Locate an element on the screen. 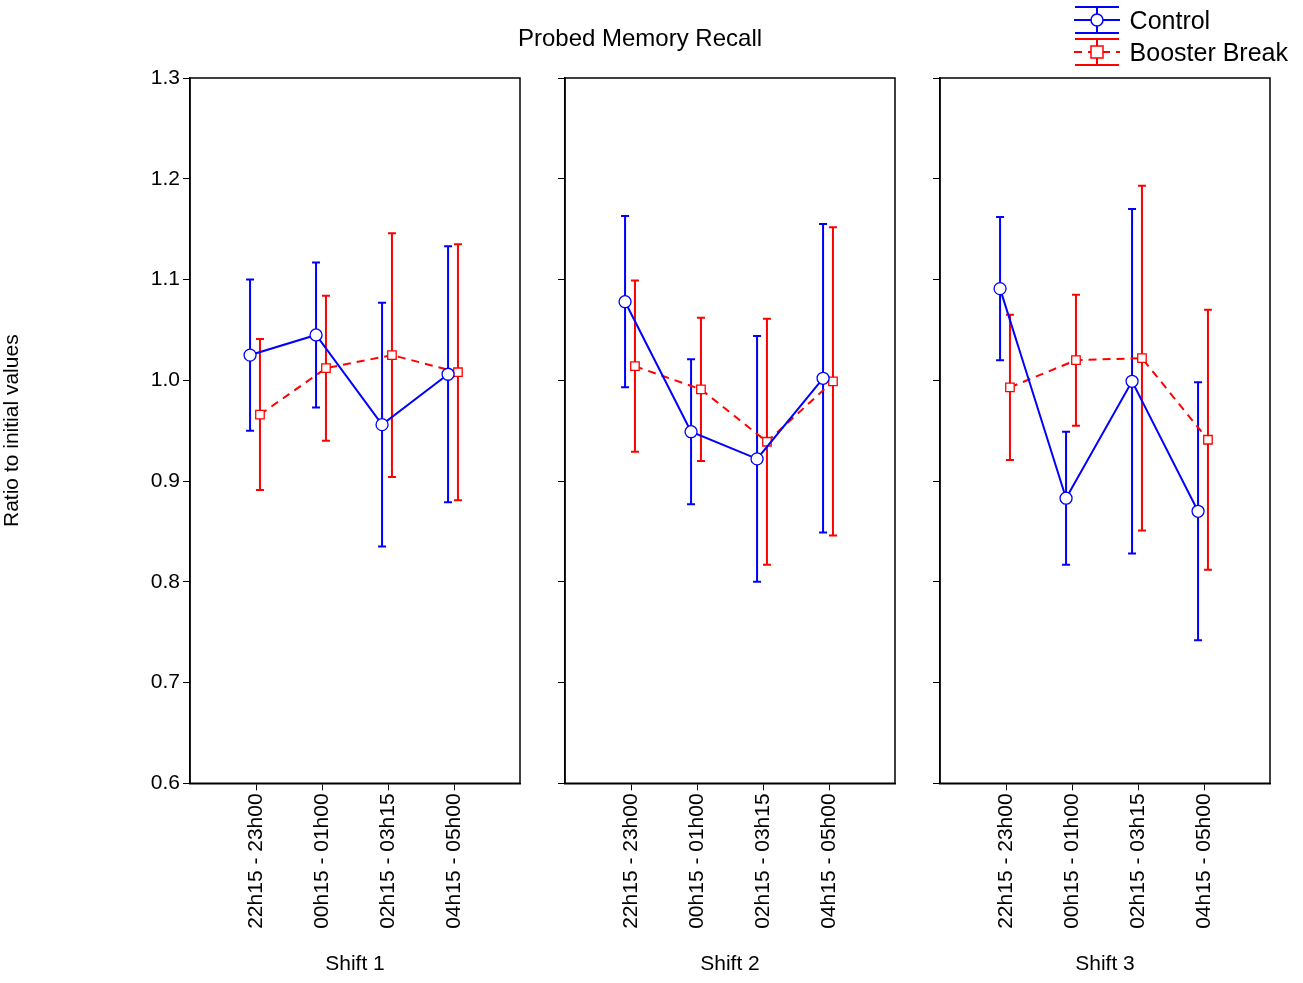 Image resolution: width=1303 pixels, height=983 pixels. chart-title: Probed Memory Recall is located at coordinates (640, 38).